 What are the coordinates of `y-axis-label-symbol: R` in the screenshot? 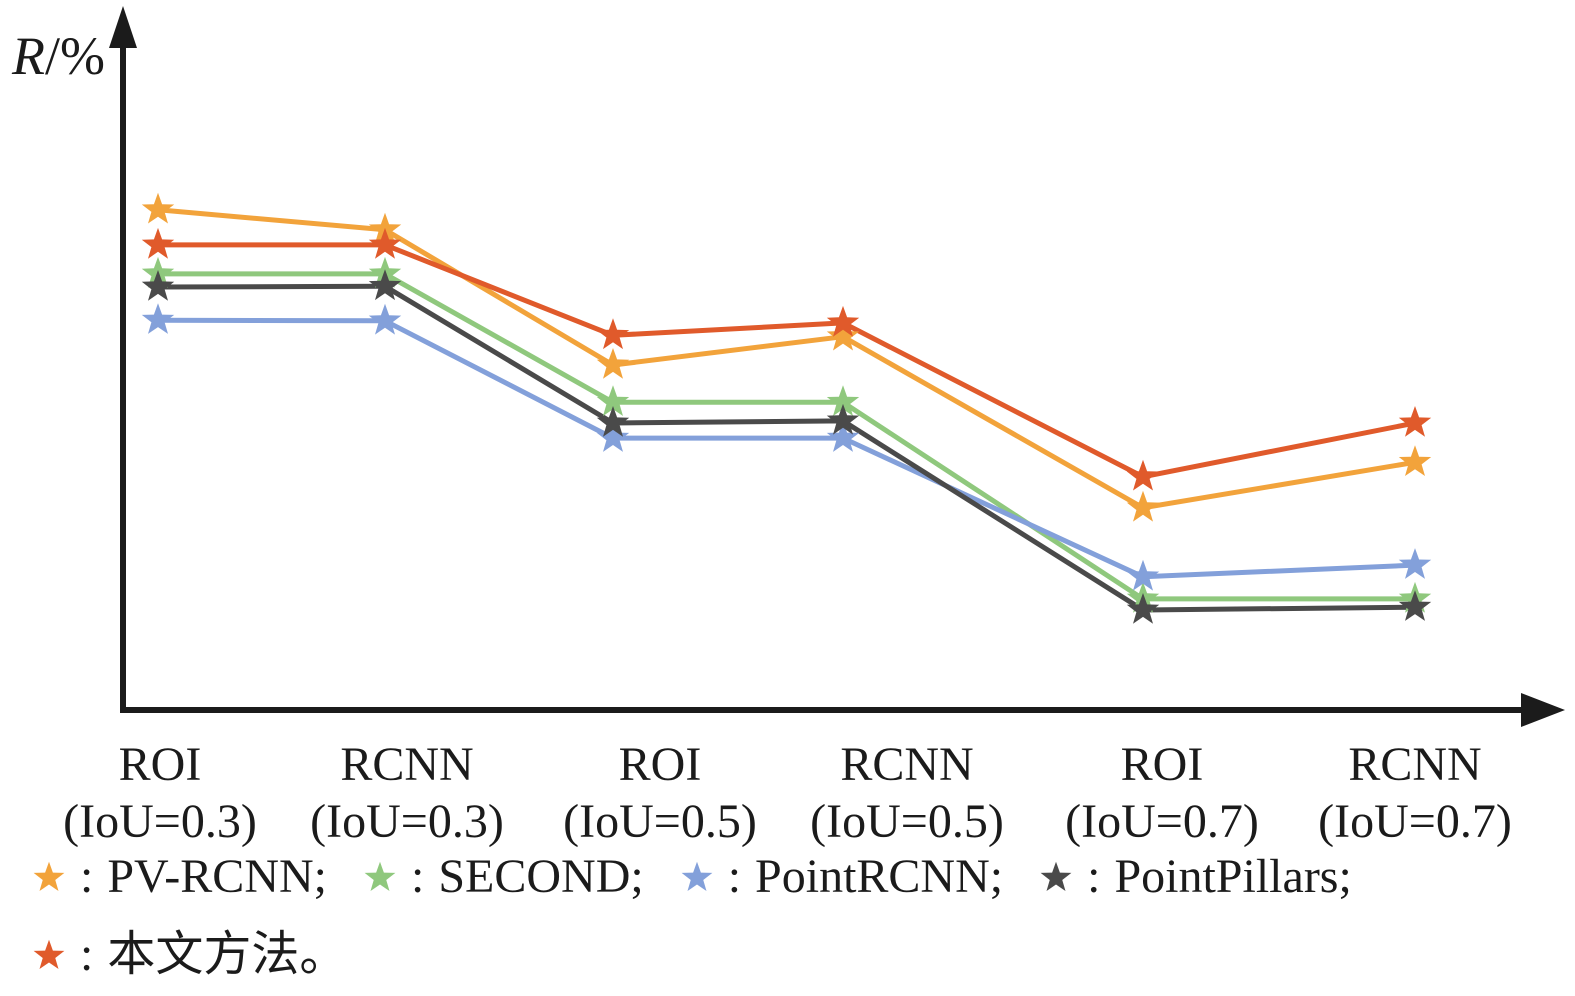 It's located at (28, 56).